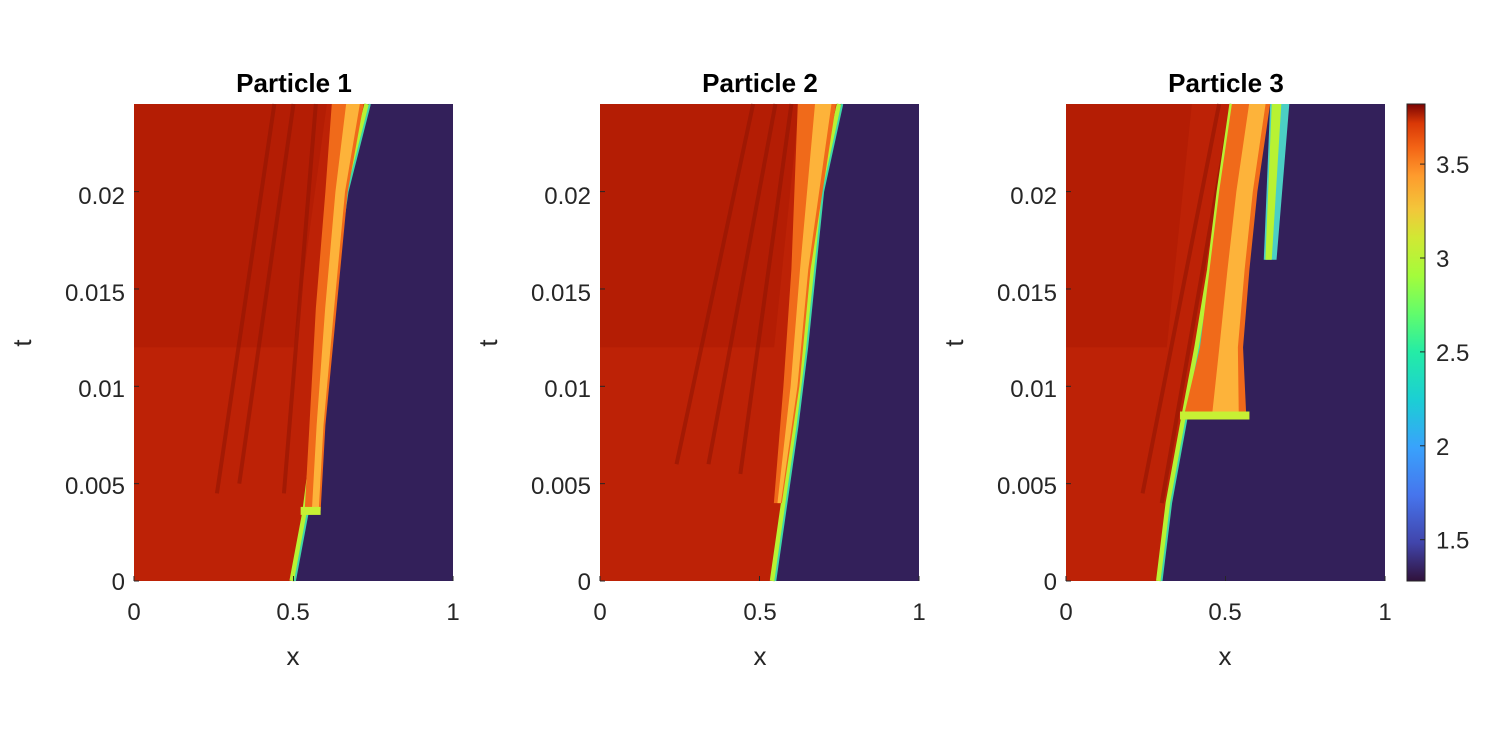  Describe the element at coordinates (133, 612) in the screenshot. I see `panel-1-xtick-0: 0` at that location.